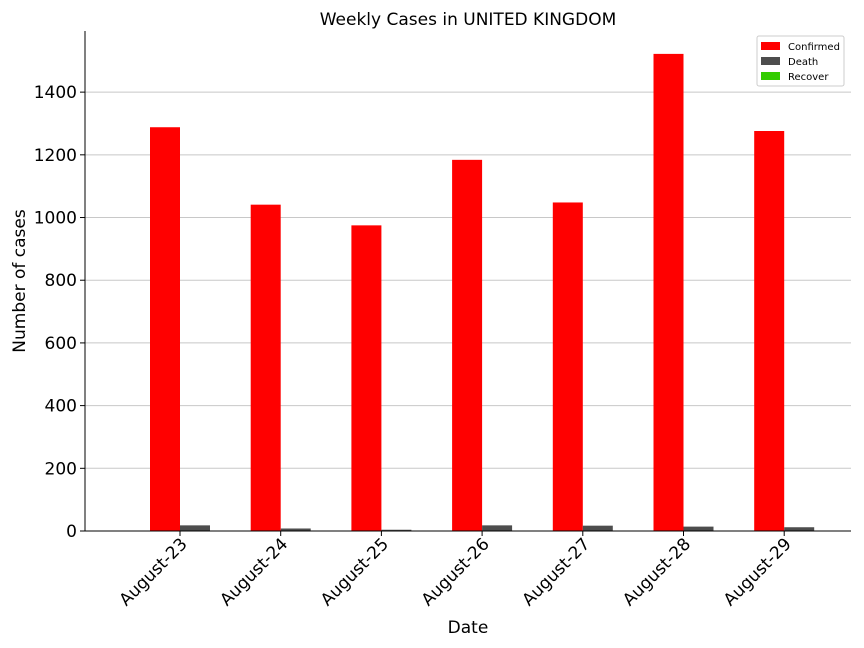  I want to click on y-ticks: 0 200 400 600 800 1000 1200 1400, so click(59, 312).